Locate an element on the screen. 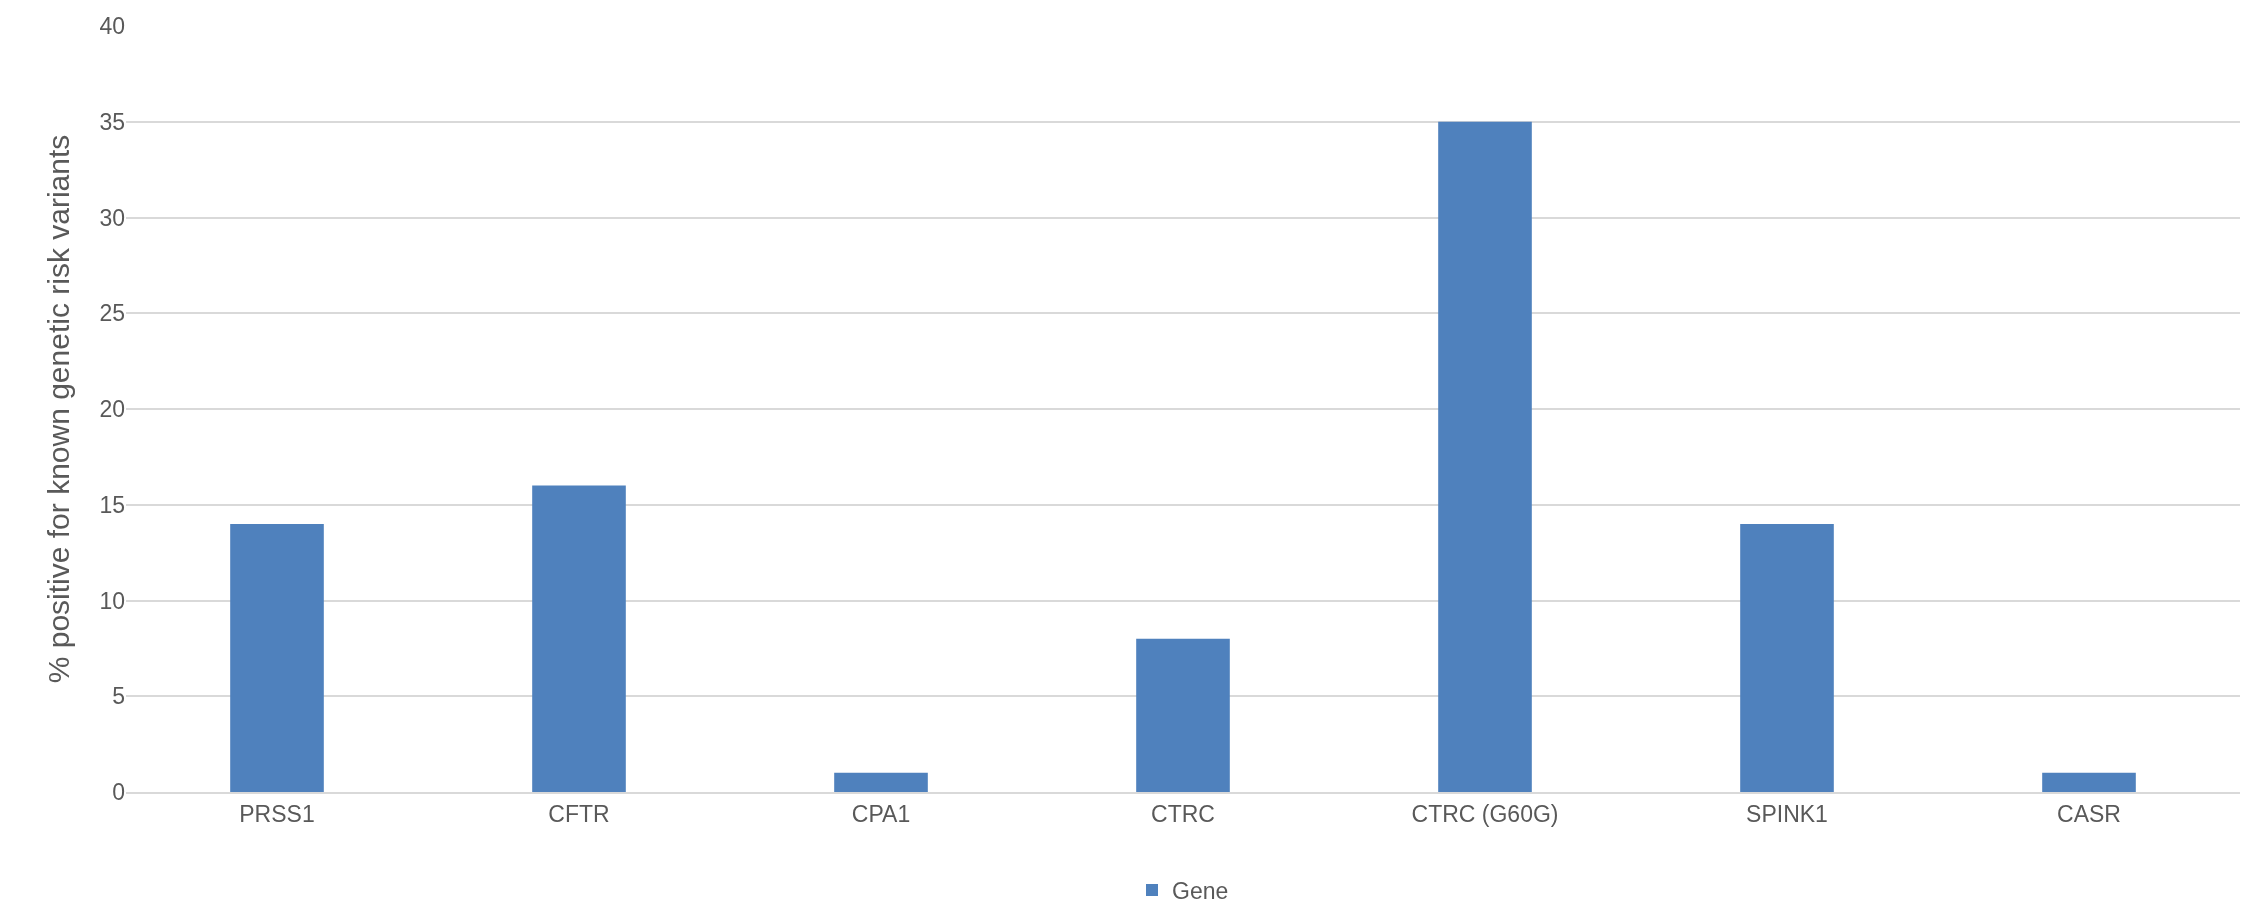  x-tick-label: CTRC is located at coordinates (1183, 813).